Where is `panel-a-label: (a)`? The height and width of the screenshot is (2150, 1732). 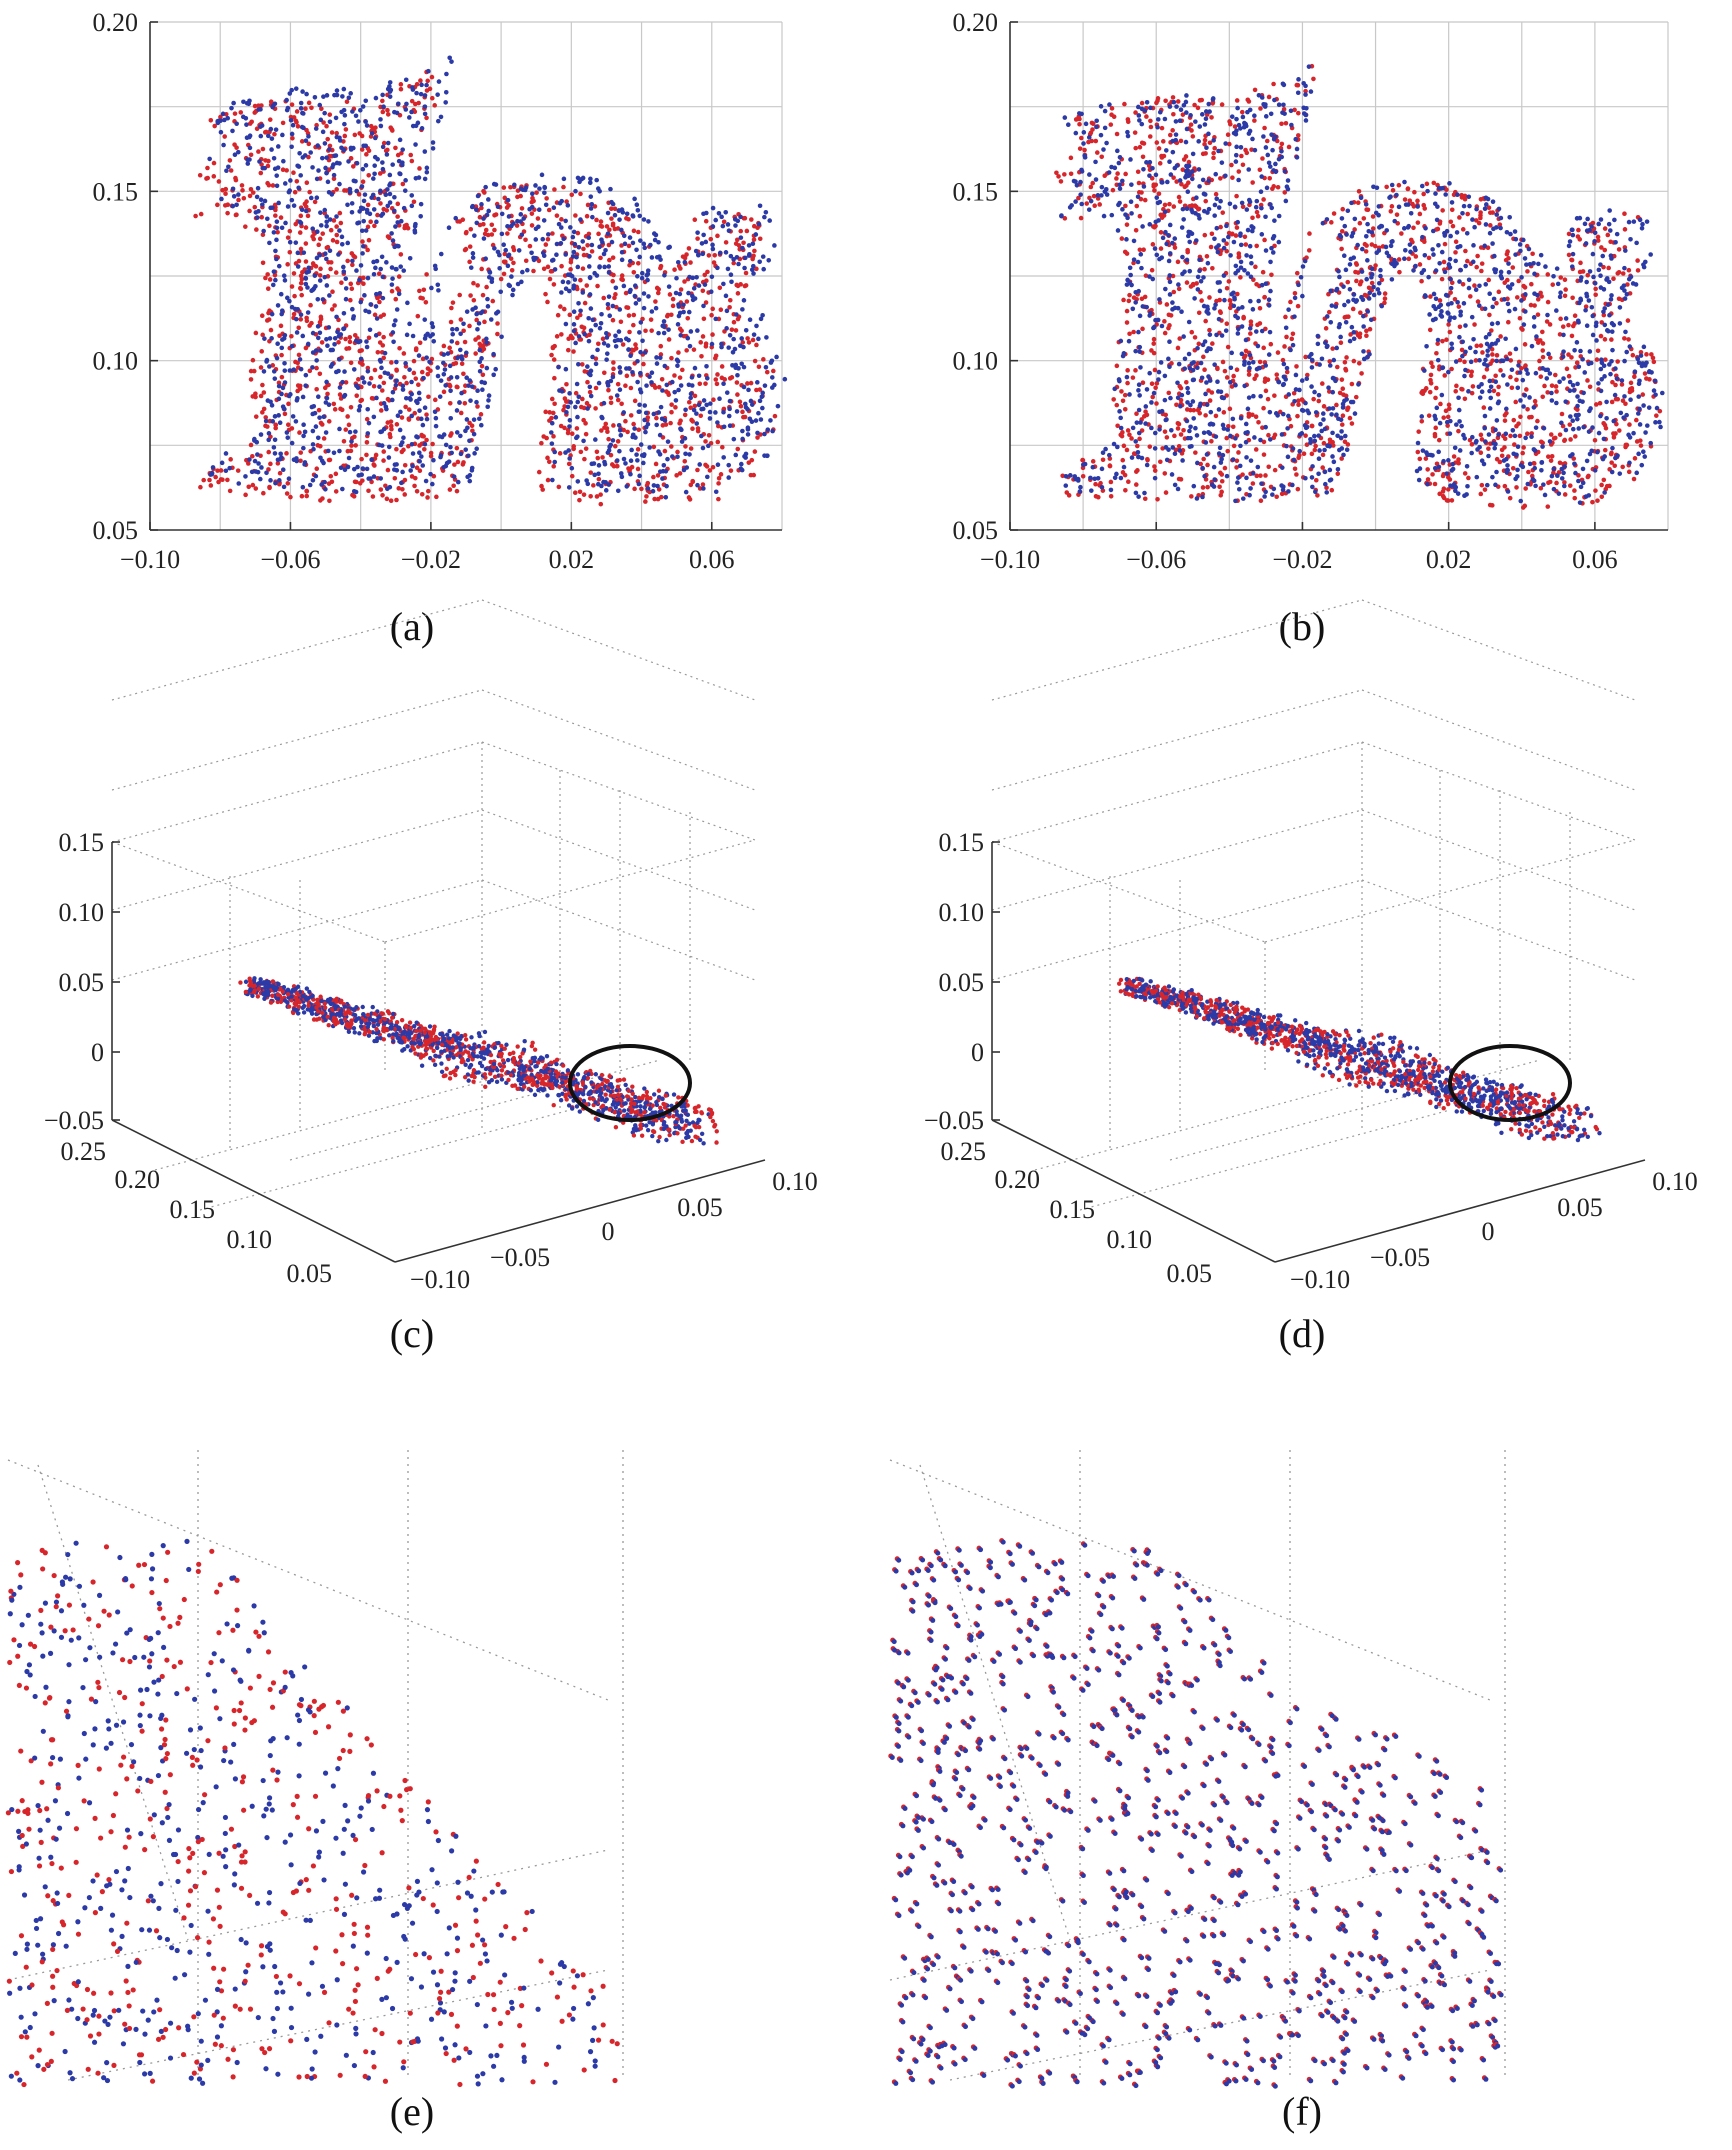
panel-a-label: (a) is located at coordinates (412, 626).